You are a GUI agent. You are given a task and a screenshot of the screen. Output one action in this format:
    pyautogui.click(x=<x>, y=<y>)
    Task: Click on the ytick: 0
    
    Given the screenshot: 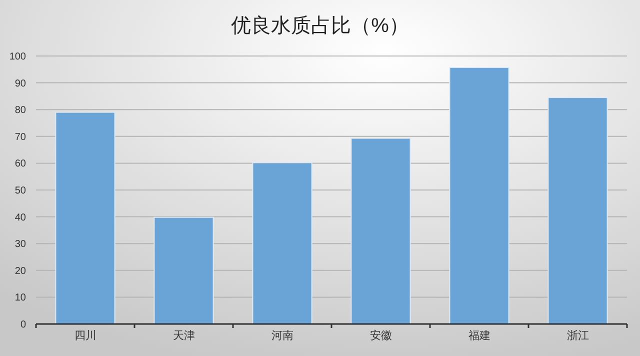 What is the action you would take?
    pyautogui.click(x=23, y=325)
    